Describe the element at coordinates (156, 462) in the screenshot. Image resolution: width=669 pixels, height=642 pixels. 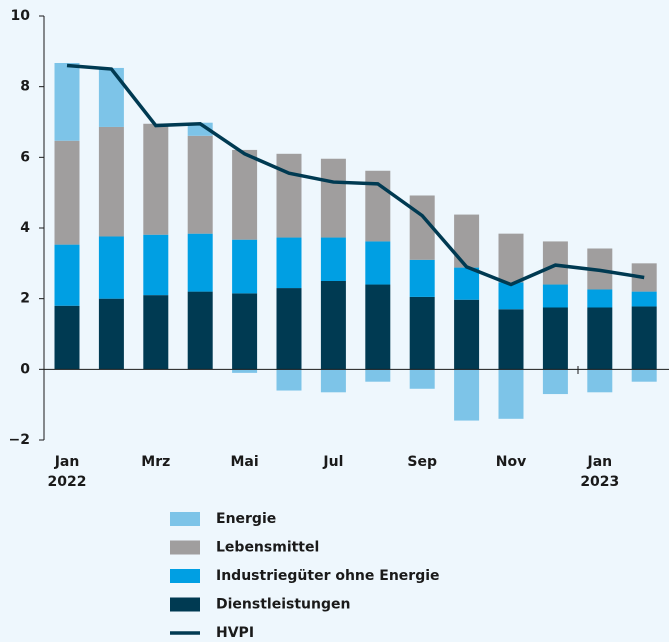
I see `x-tick-label: Mrz` at that location.